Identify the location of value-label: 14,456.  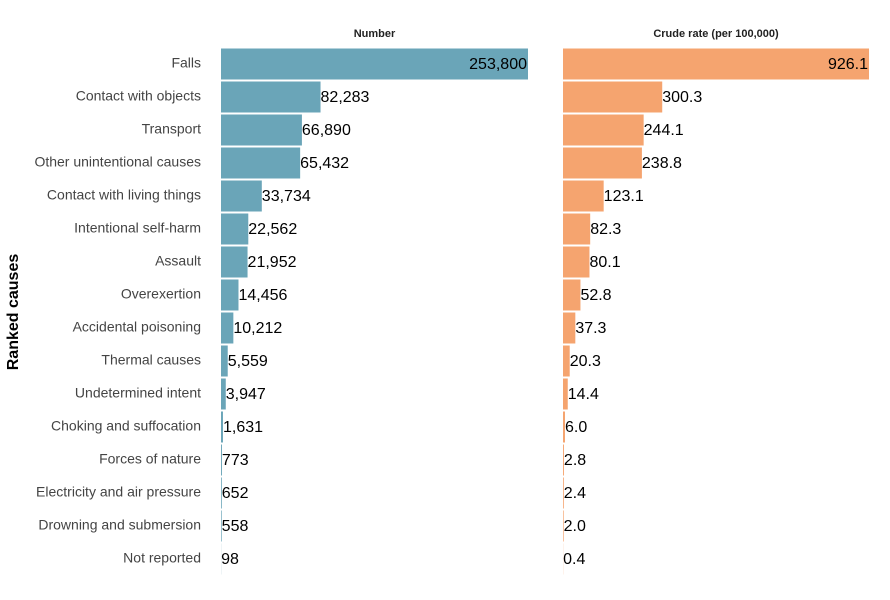
(262, 295).